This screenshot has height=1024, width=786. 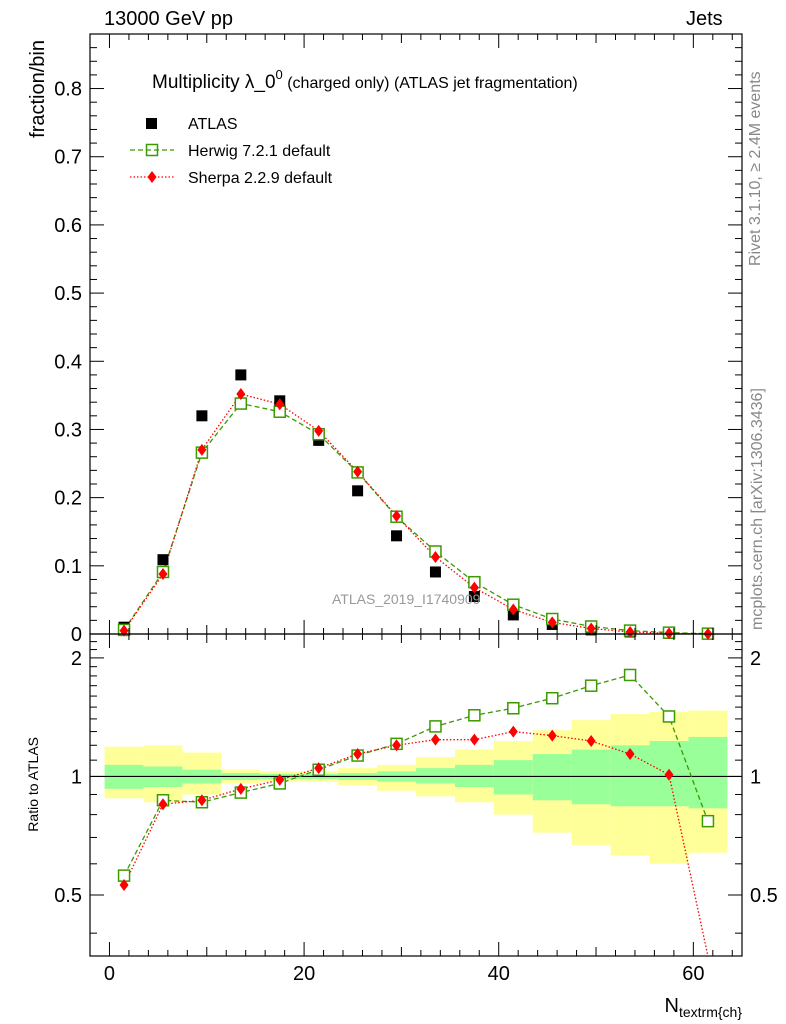 What do you see at coordinates (68, 158) in the screenshot?
I see `y-tick-label: 0.7` at bounding box center [68, 158].